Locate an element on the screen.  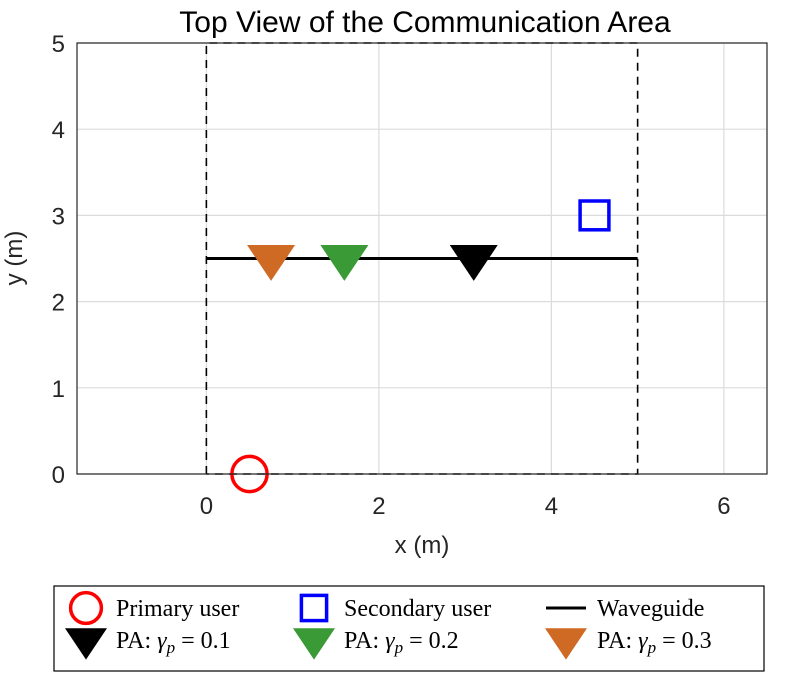
chart-title: Top View of the Communication Area is located at coordinates (425, 22).